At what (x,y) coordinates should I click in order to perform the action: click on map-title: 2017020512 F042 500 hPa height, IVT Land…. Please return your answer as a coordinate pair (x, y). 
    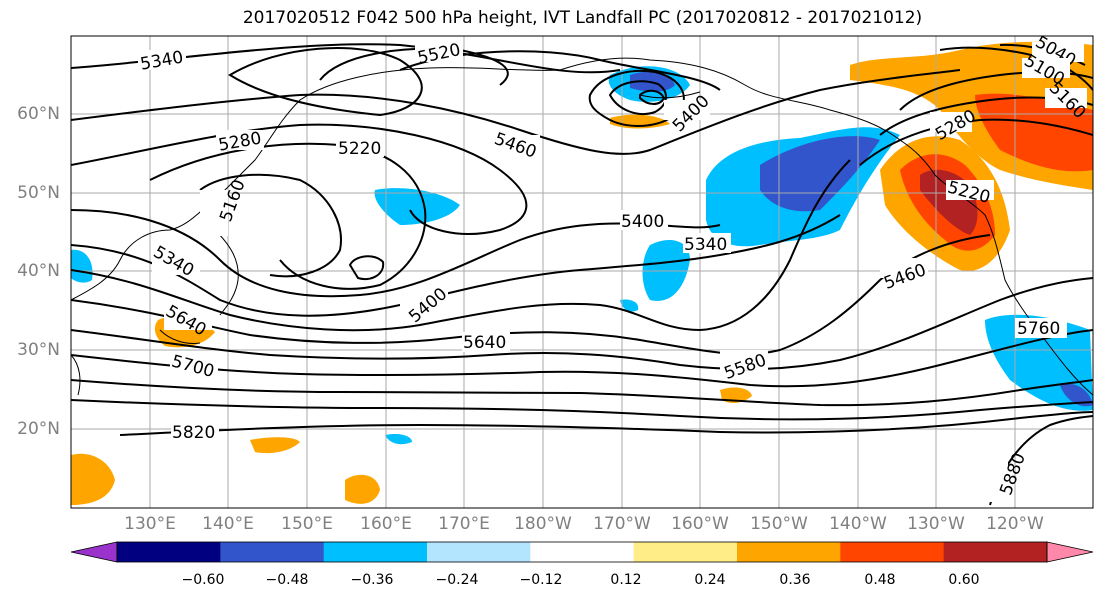
    Looking at the image, I should click on (582, 18).